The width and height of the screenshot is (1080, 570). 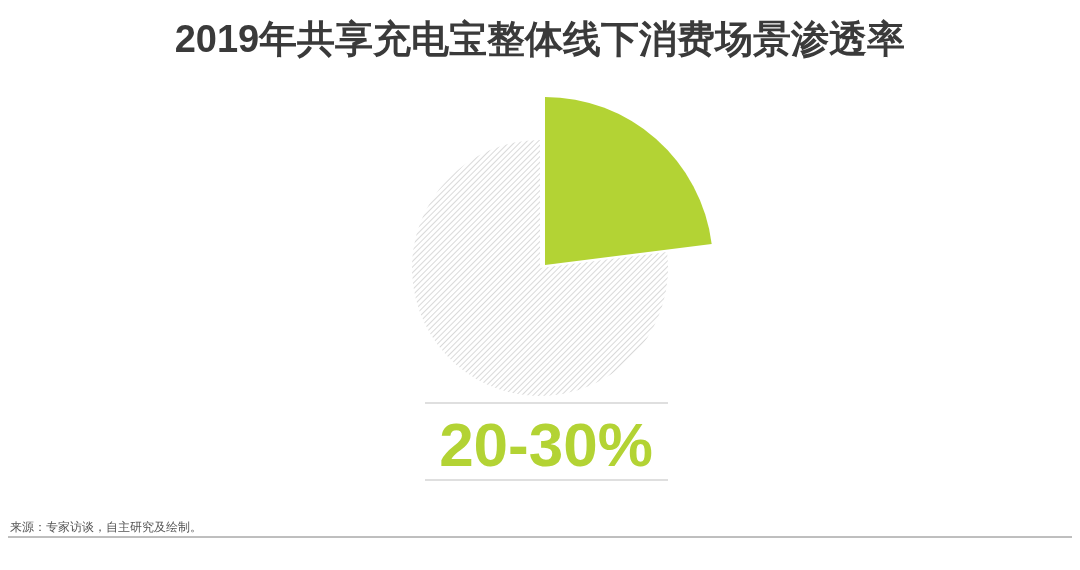 What do you see at coordinates (546, 444) in the screenshot?
I see `text: 20-30%` at bounding box center [546, 444].